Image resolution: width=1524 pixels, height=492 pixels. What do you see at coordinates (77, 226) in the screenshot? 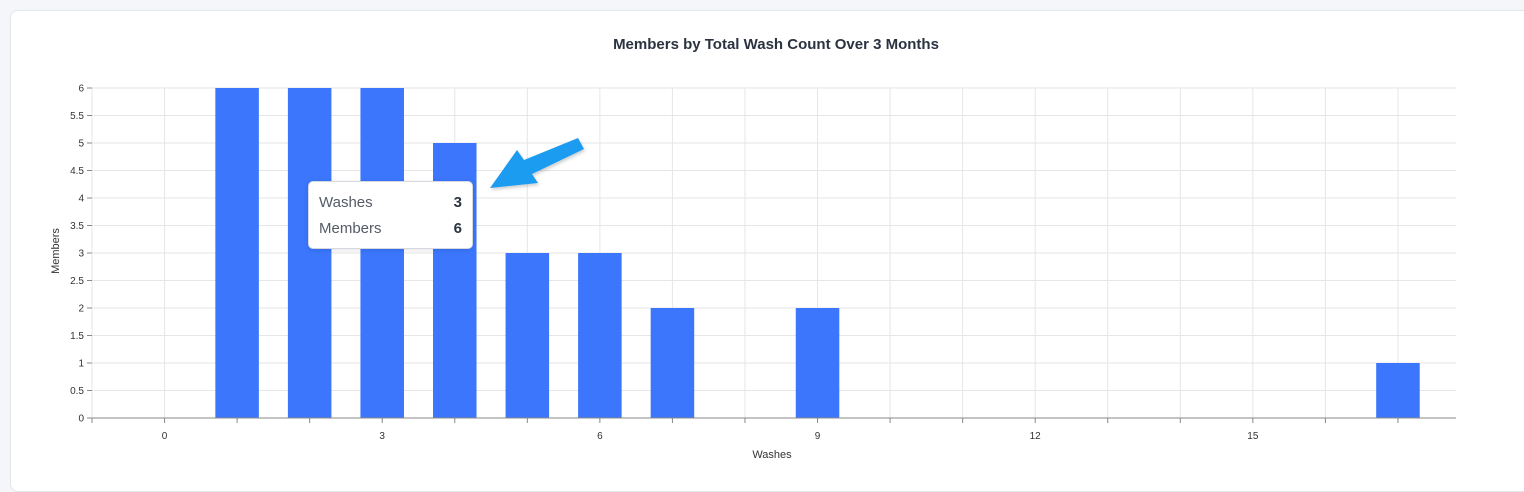
I see `y-tick-label: 3.5` at bounding box center [77, 226].